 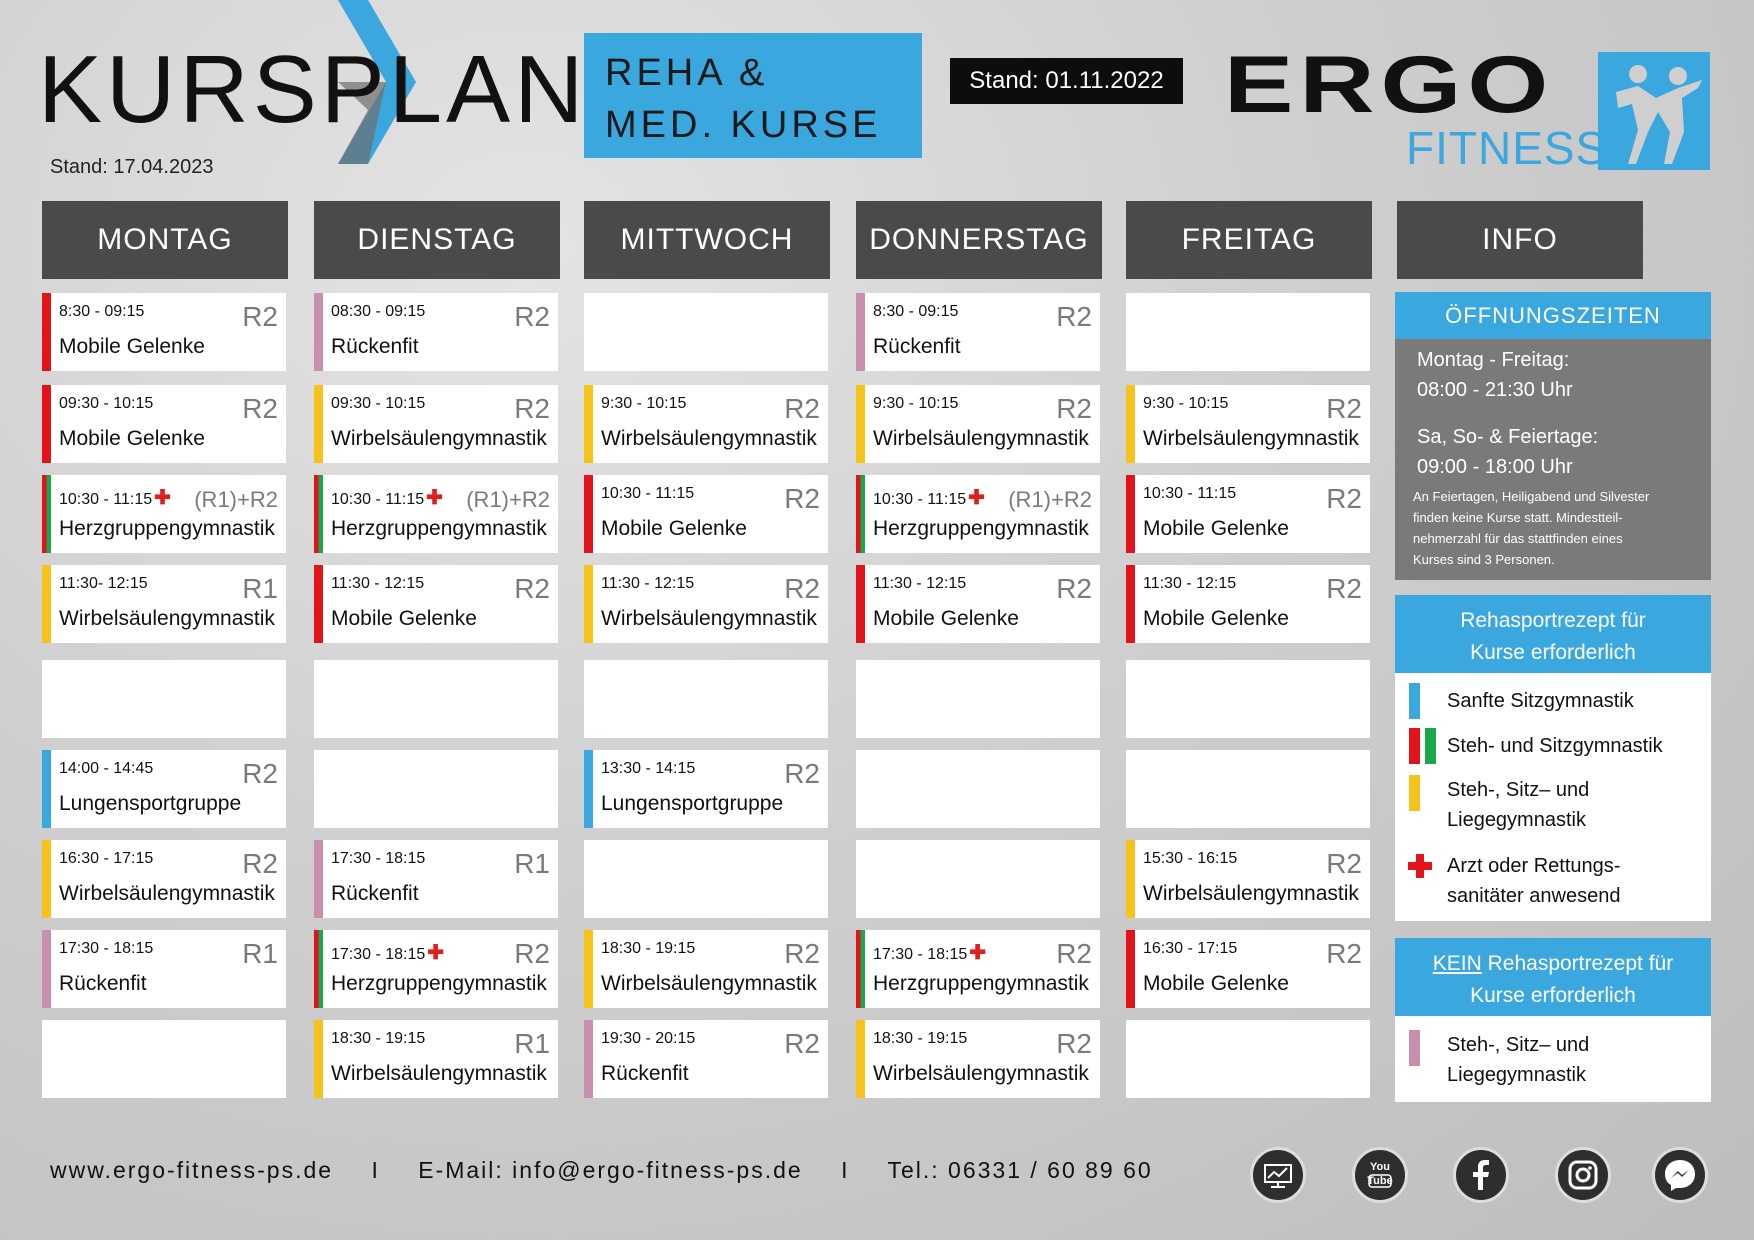 What do you see at coordinates (1553, 620) in the screenshot?
I see `rezept-title-line1: Rehasportrezept für` at bounding box center [1553, 620].